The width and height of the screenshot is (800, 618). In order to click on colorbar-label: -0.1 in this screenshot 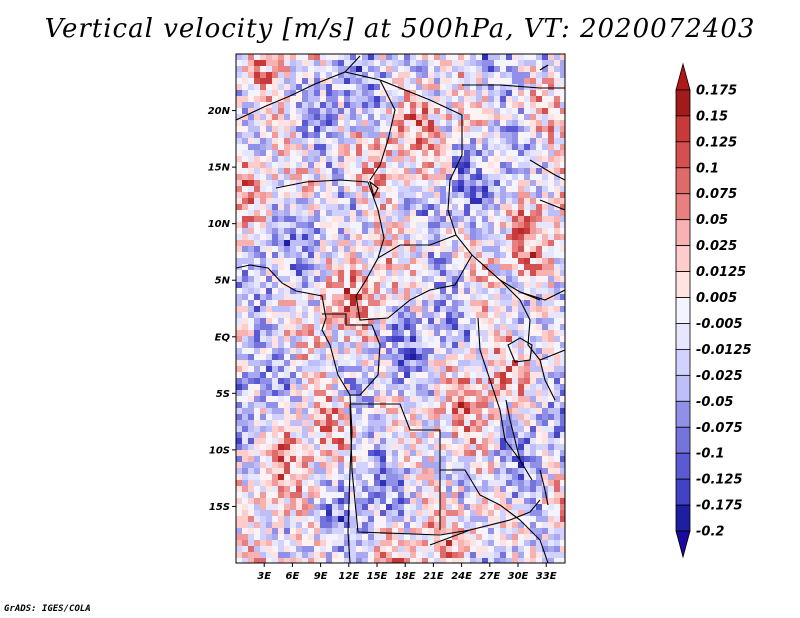, I will do `click(710, 454)`.